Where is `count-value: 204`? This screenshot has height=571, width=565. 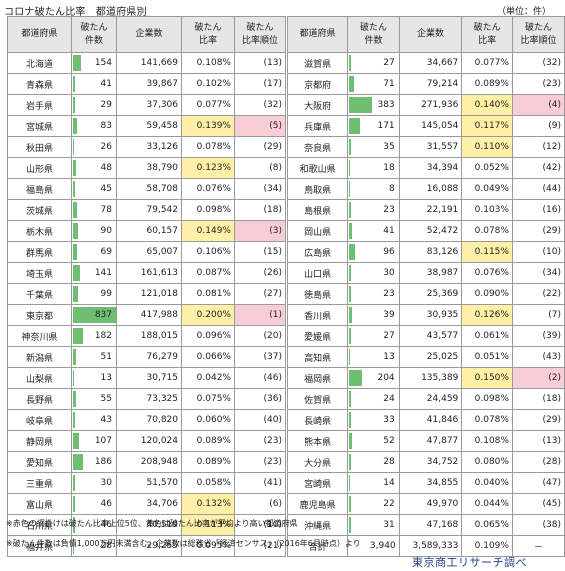
count-value: 204 is located at coordinates (386, 378).